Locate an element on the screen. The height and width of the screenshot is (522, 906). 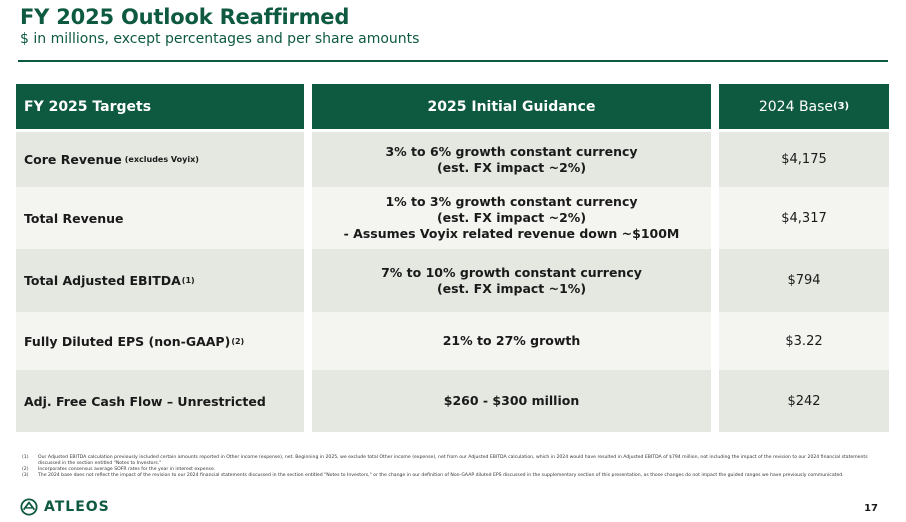
header-base: 2024 Base (3) is located at coordinates (804, 106).